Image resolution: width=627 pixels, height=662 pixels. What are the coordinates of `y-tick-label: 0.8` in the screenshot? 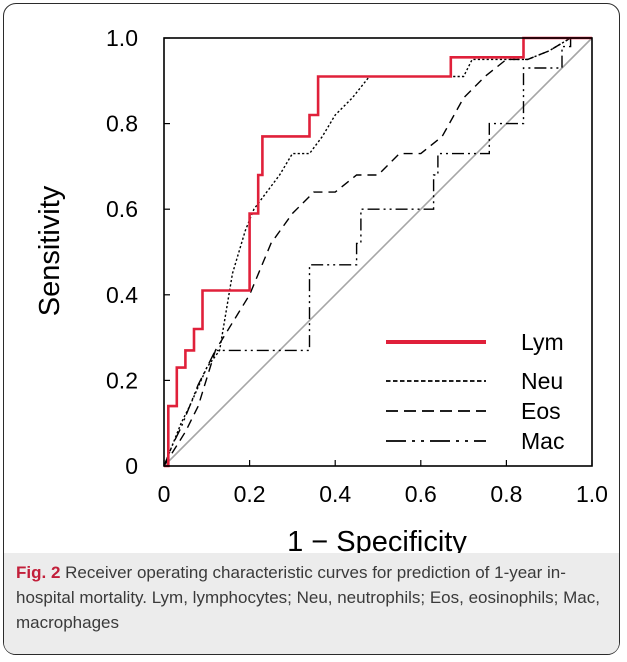 It's located at (122, 124).